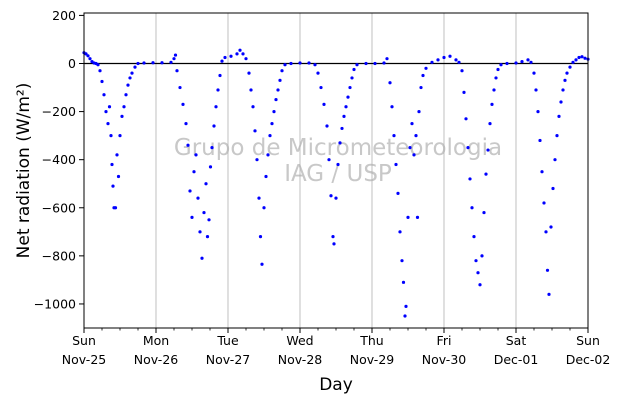  Describe the element at coordinates (228, 359) in the screenshot. I see `x-tick-date-label: Nov-27` at that location.